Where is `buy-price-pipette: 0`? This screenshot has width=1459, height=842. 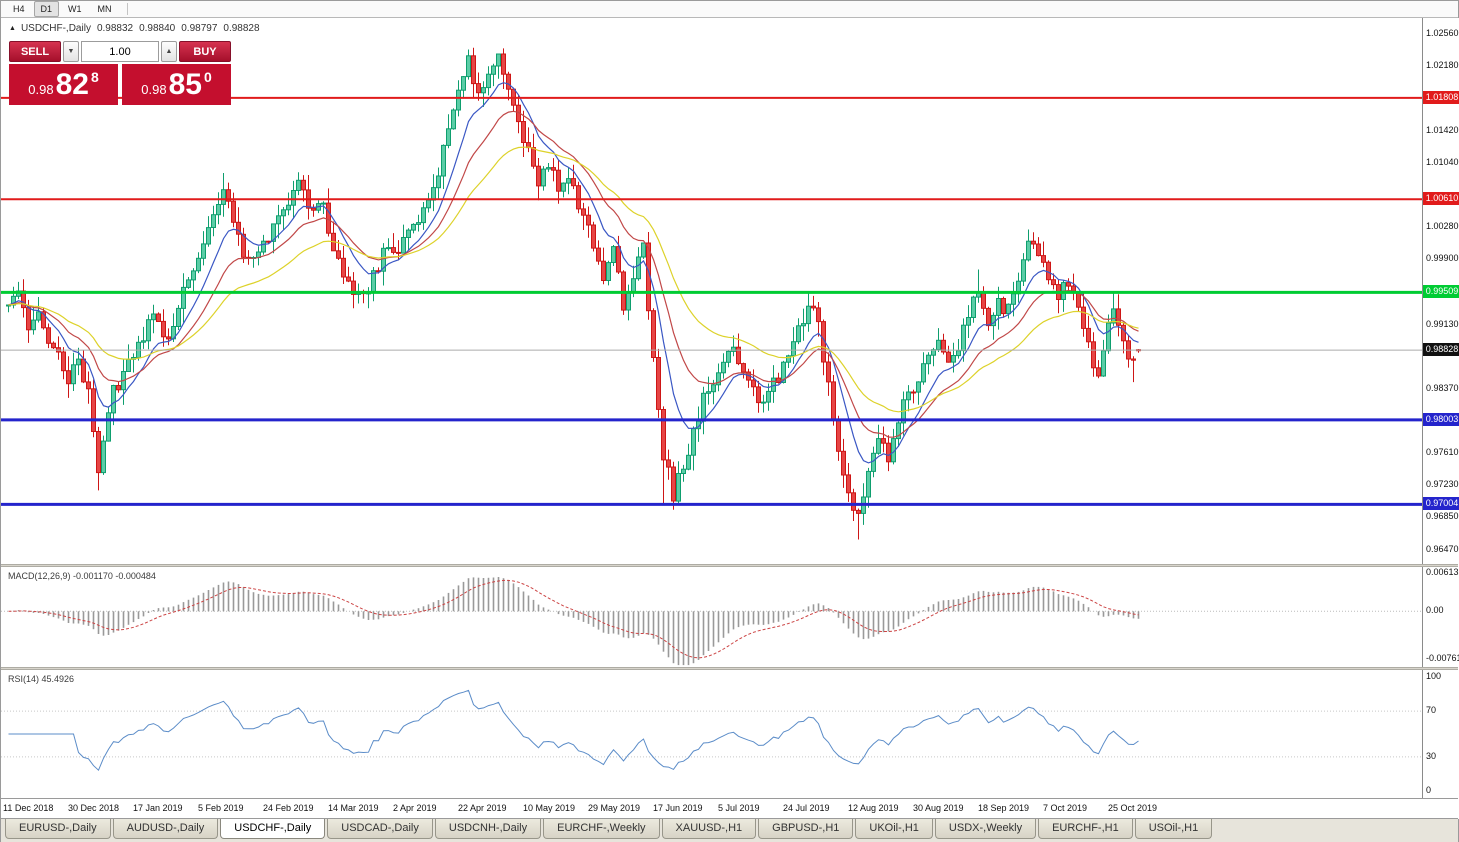
buy-price-pipette: 0 is located at coordinates (207, 77).